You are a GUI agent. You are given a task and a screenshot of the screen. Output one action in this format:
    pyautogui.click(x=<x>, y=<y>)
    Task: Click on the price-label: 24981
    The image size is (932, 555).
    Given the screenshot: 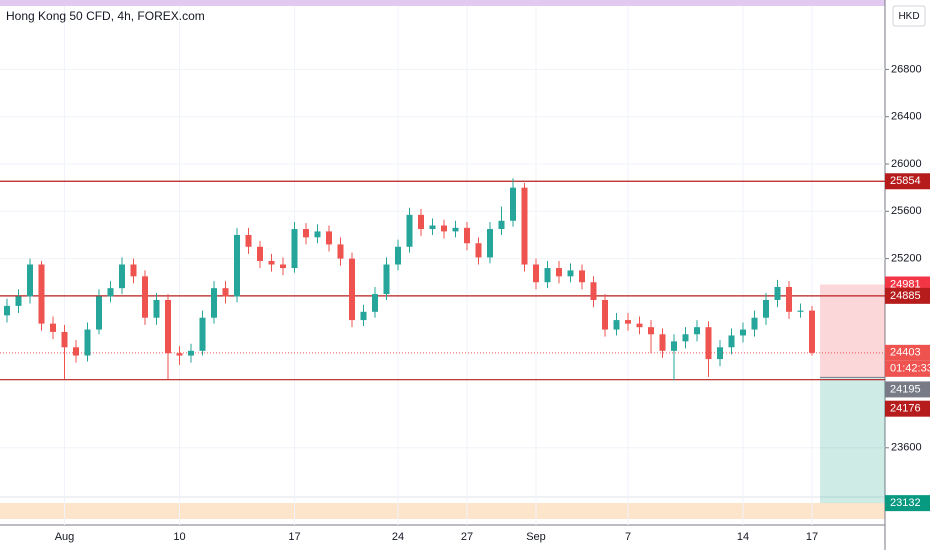 What is the action you would take?
    pyautogui.click(x=905, y=284)
    